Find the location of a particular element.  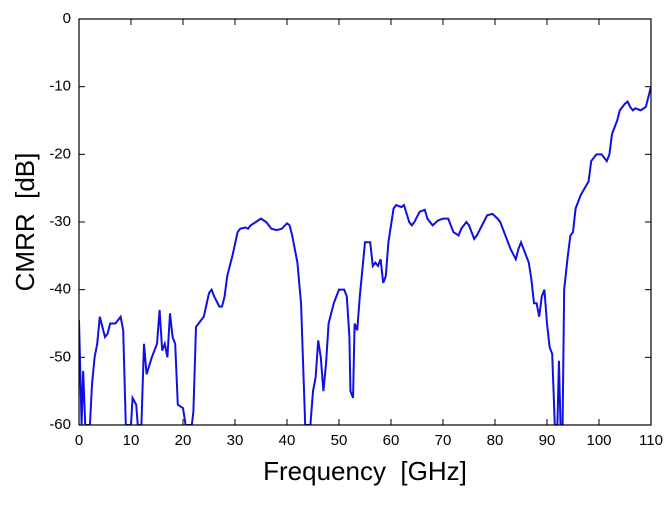

x-tick-label: 10 is located at coordinates (131, 440).